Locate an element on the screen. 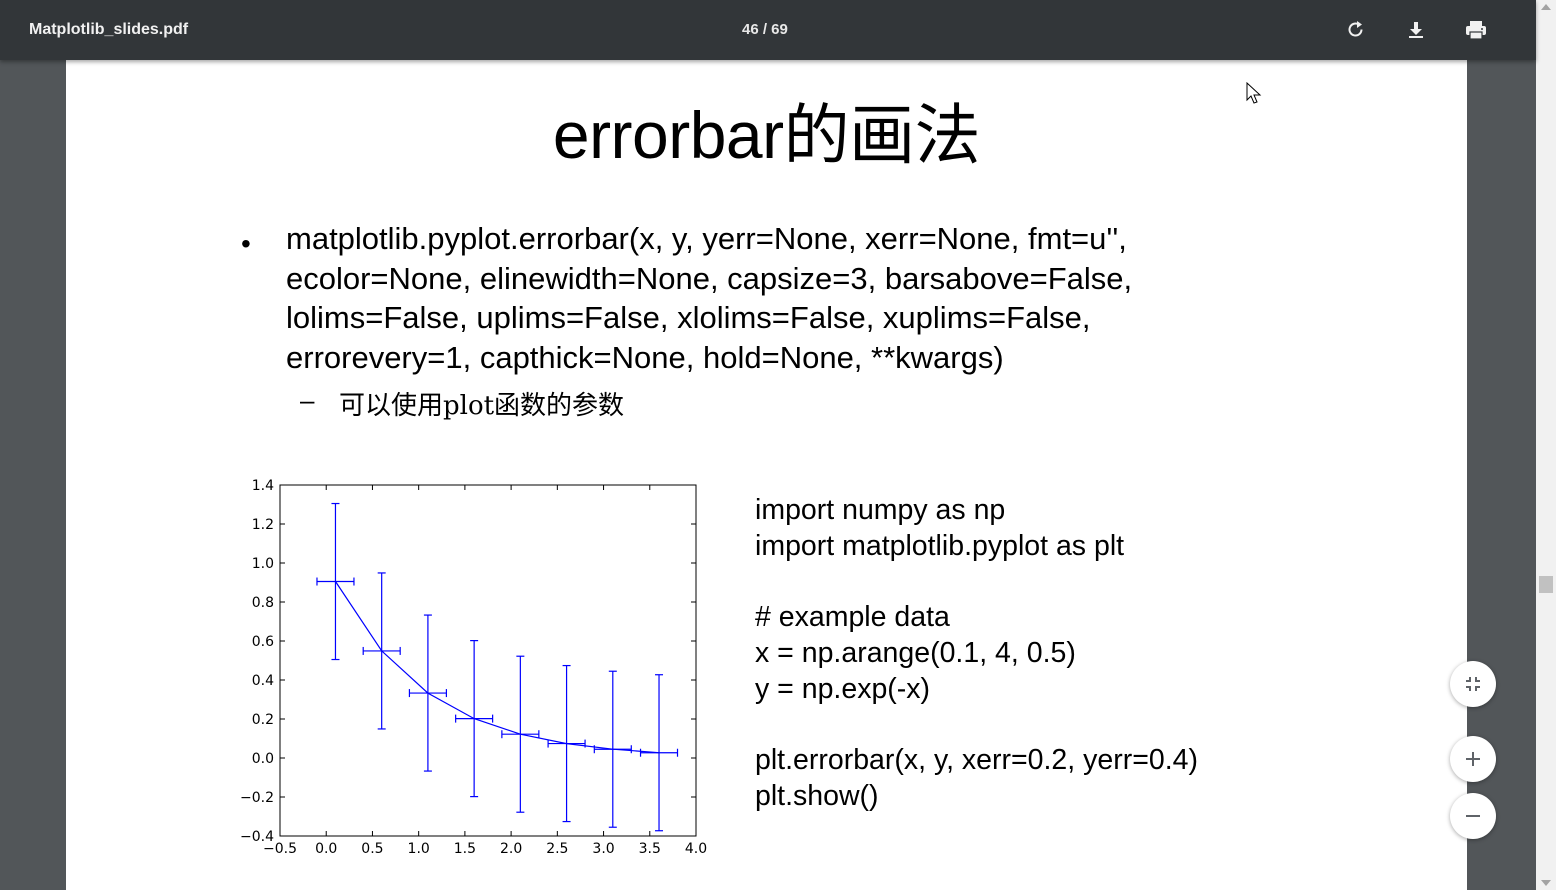 The image size is (1556, 890). rotate-icon is located at coordinates (1355, 29).